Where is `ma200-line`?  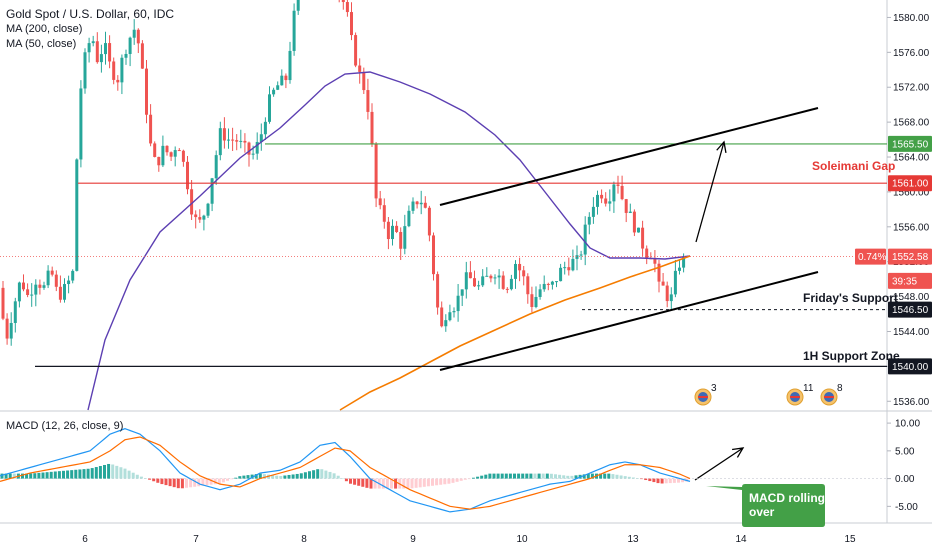
ma200-line is located at coordinates (515, 333).